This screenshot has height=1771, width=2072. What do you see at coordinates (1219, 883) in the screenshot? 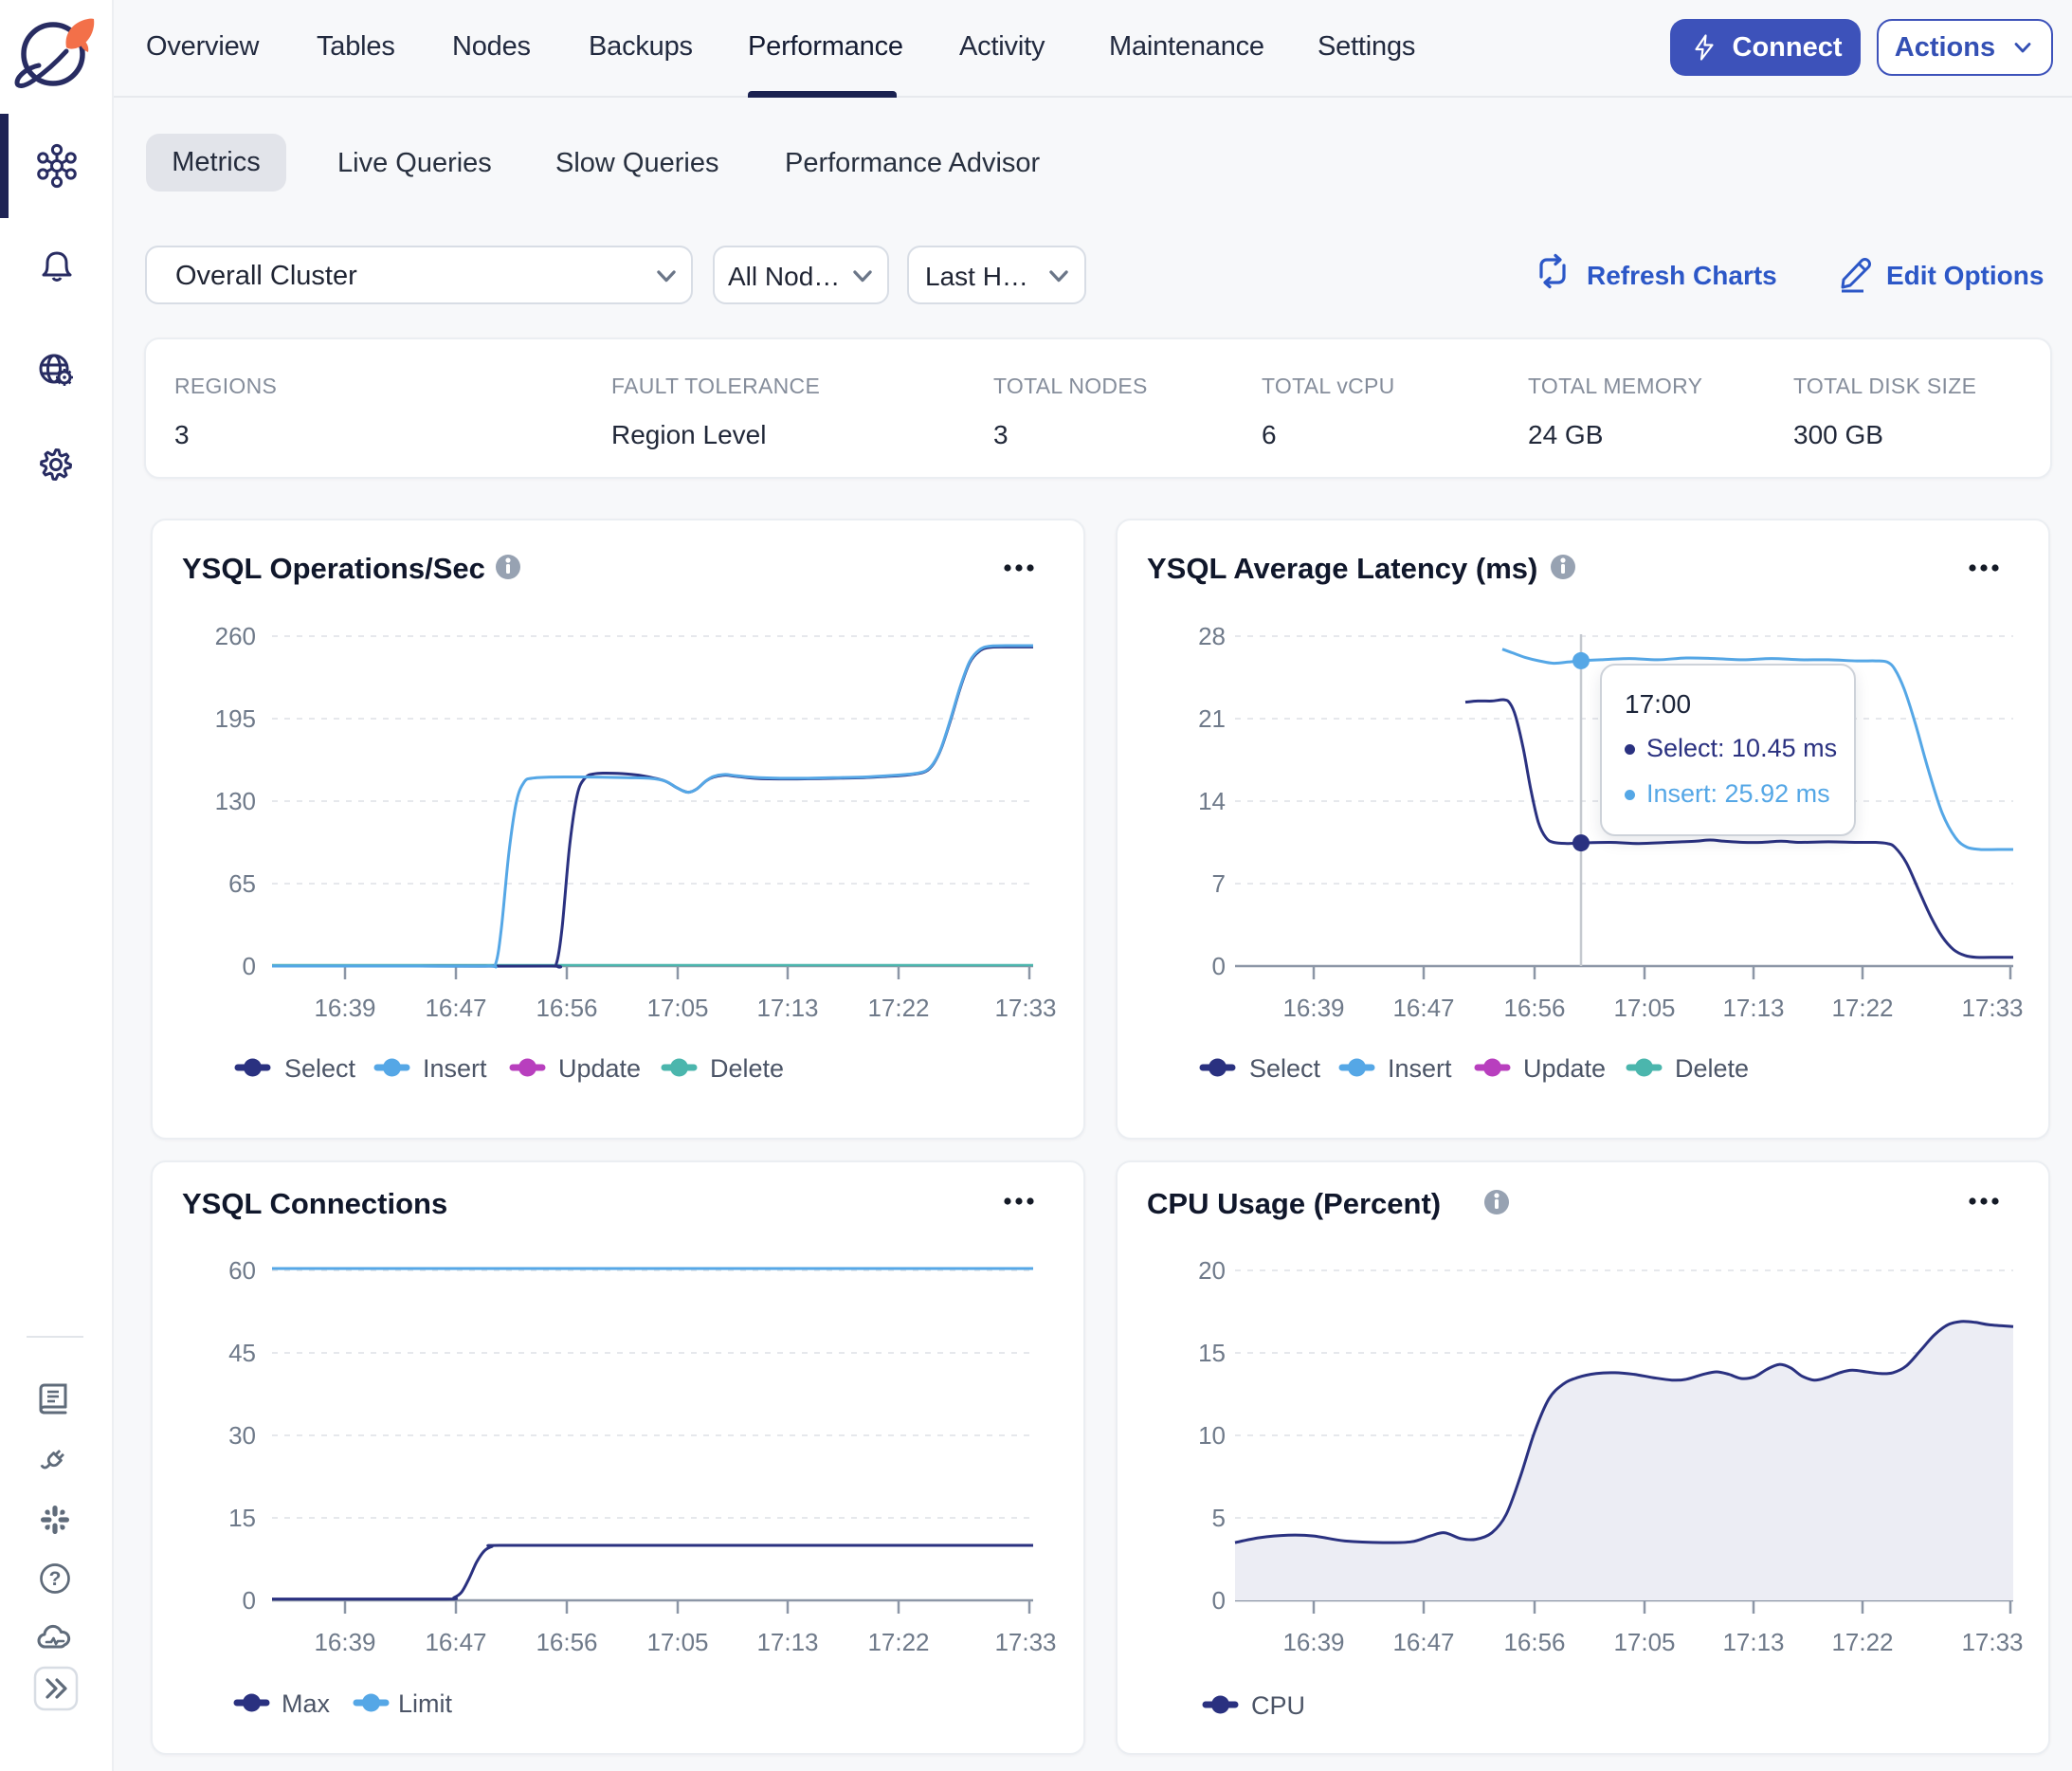
I see `svg-text: 7` at bounding box center [1219, 883].